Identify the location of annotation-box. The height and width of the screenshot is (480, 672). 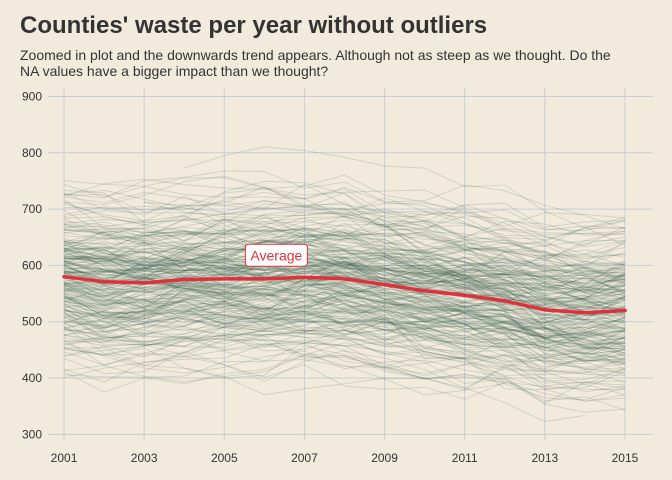
(276, 255).